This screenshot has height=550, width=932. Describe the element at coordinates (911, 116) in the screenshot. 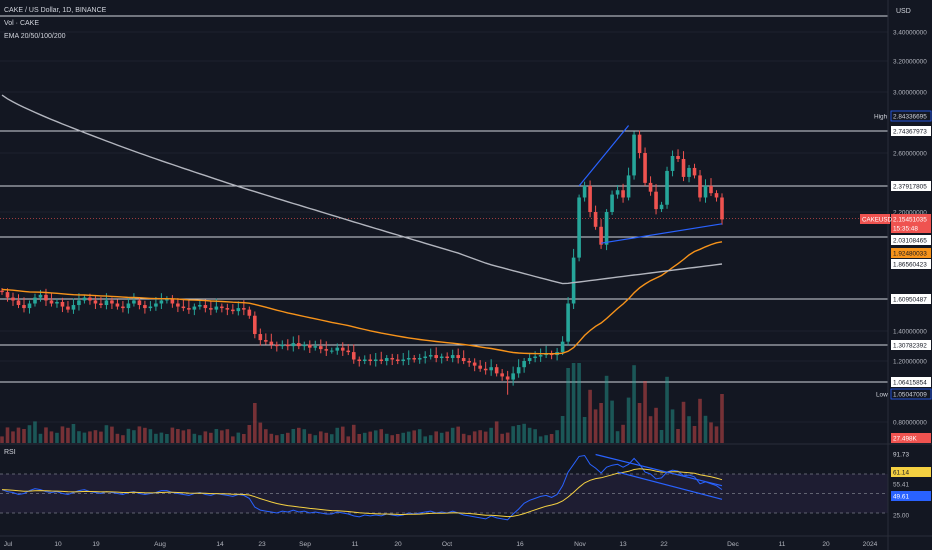

I see `high-value-tag-bg` at that location.